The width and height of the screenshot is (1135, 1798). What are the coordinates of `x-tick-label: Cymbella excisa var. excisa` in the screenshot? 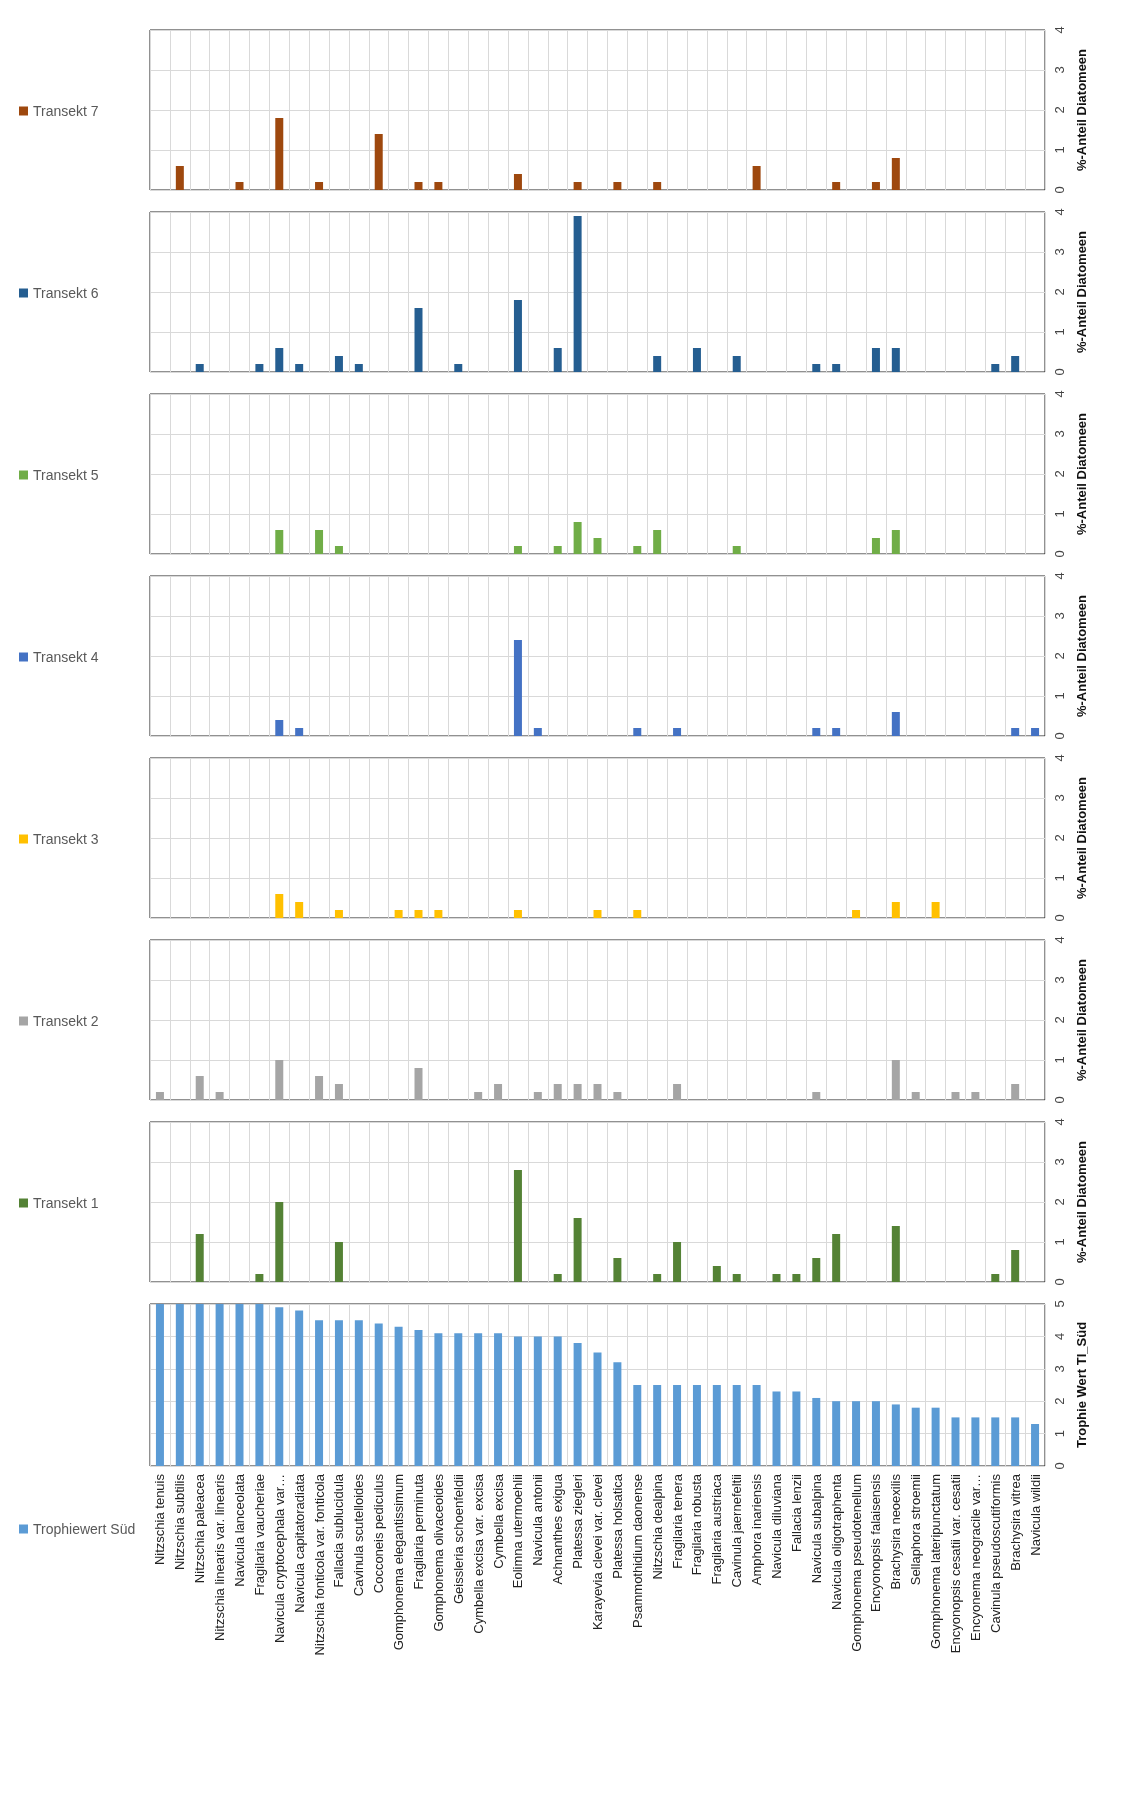 It's located at (478, 1553).